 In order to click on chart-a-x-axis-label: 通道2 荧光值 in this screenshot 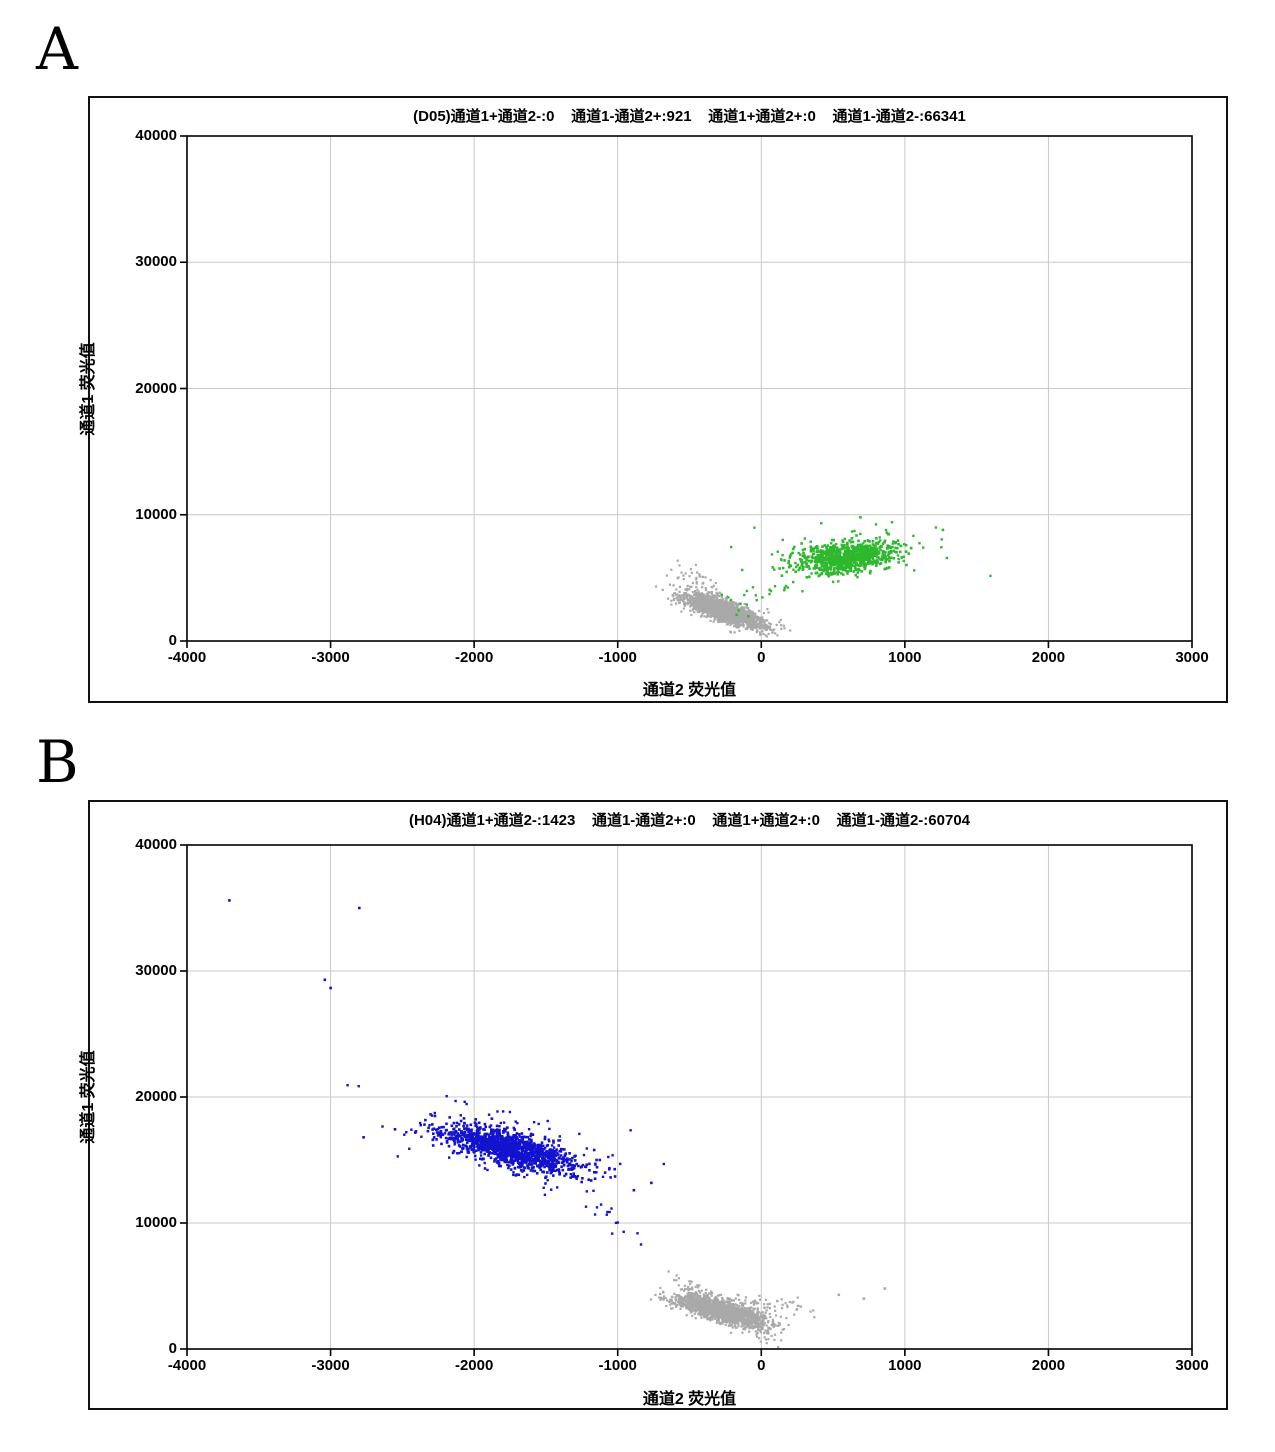, I will do `click(689, 690)`.